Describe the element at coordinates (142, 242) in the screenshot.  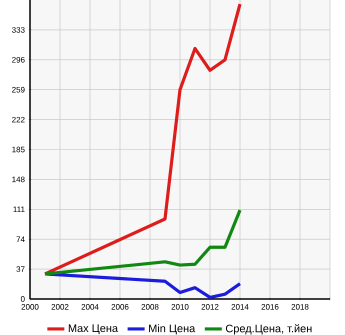
I see `line-series` at that location.